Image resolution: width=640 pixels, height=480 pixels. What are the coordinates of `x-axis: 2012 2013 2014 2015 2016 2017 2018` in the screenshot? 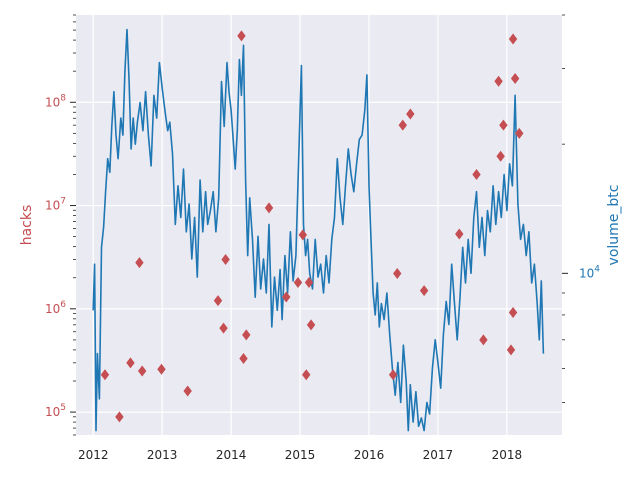 It's located at (300, 455).